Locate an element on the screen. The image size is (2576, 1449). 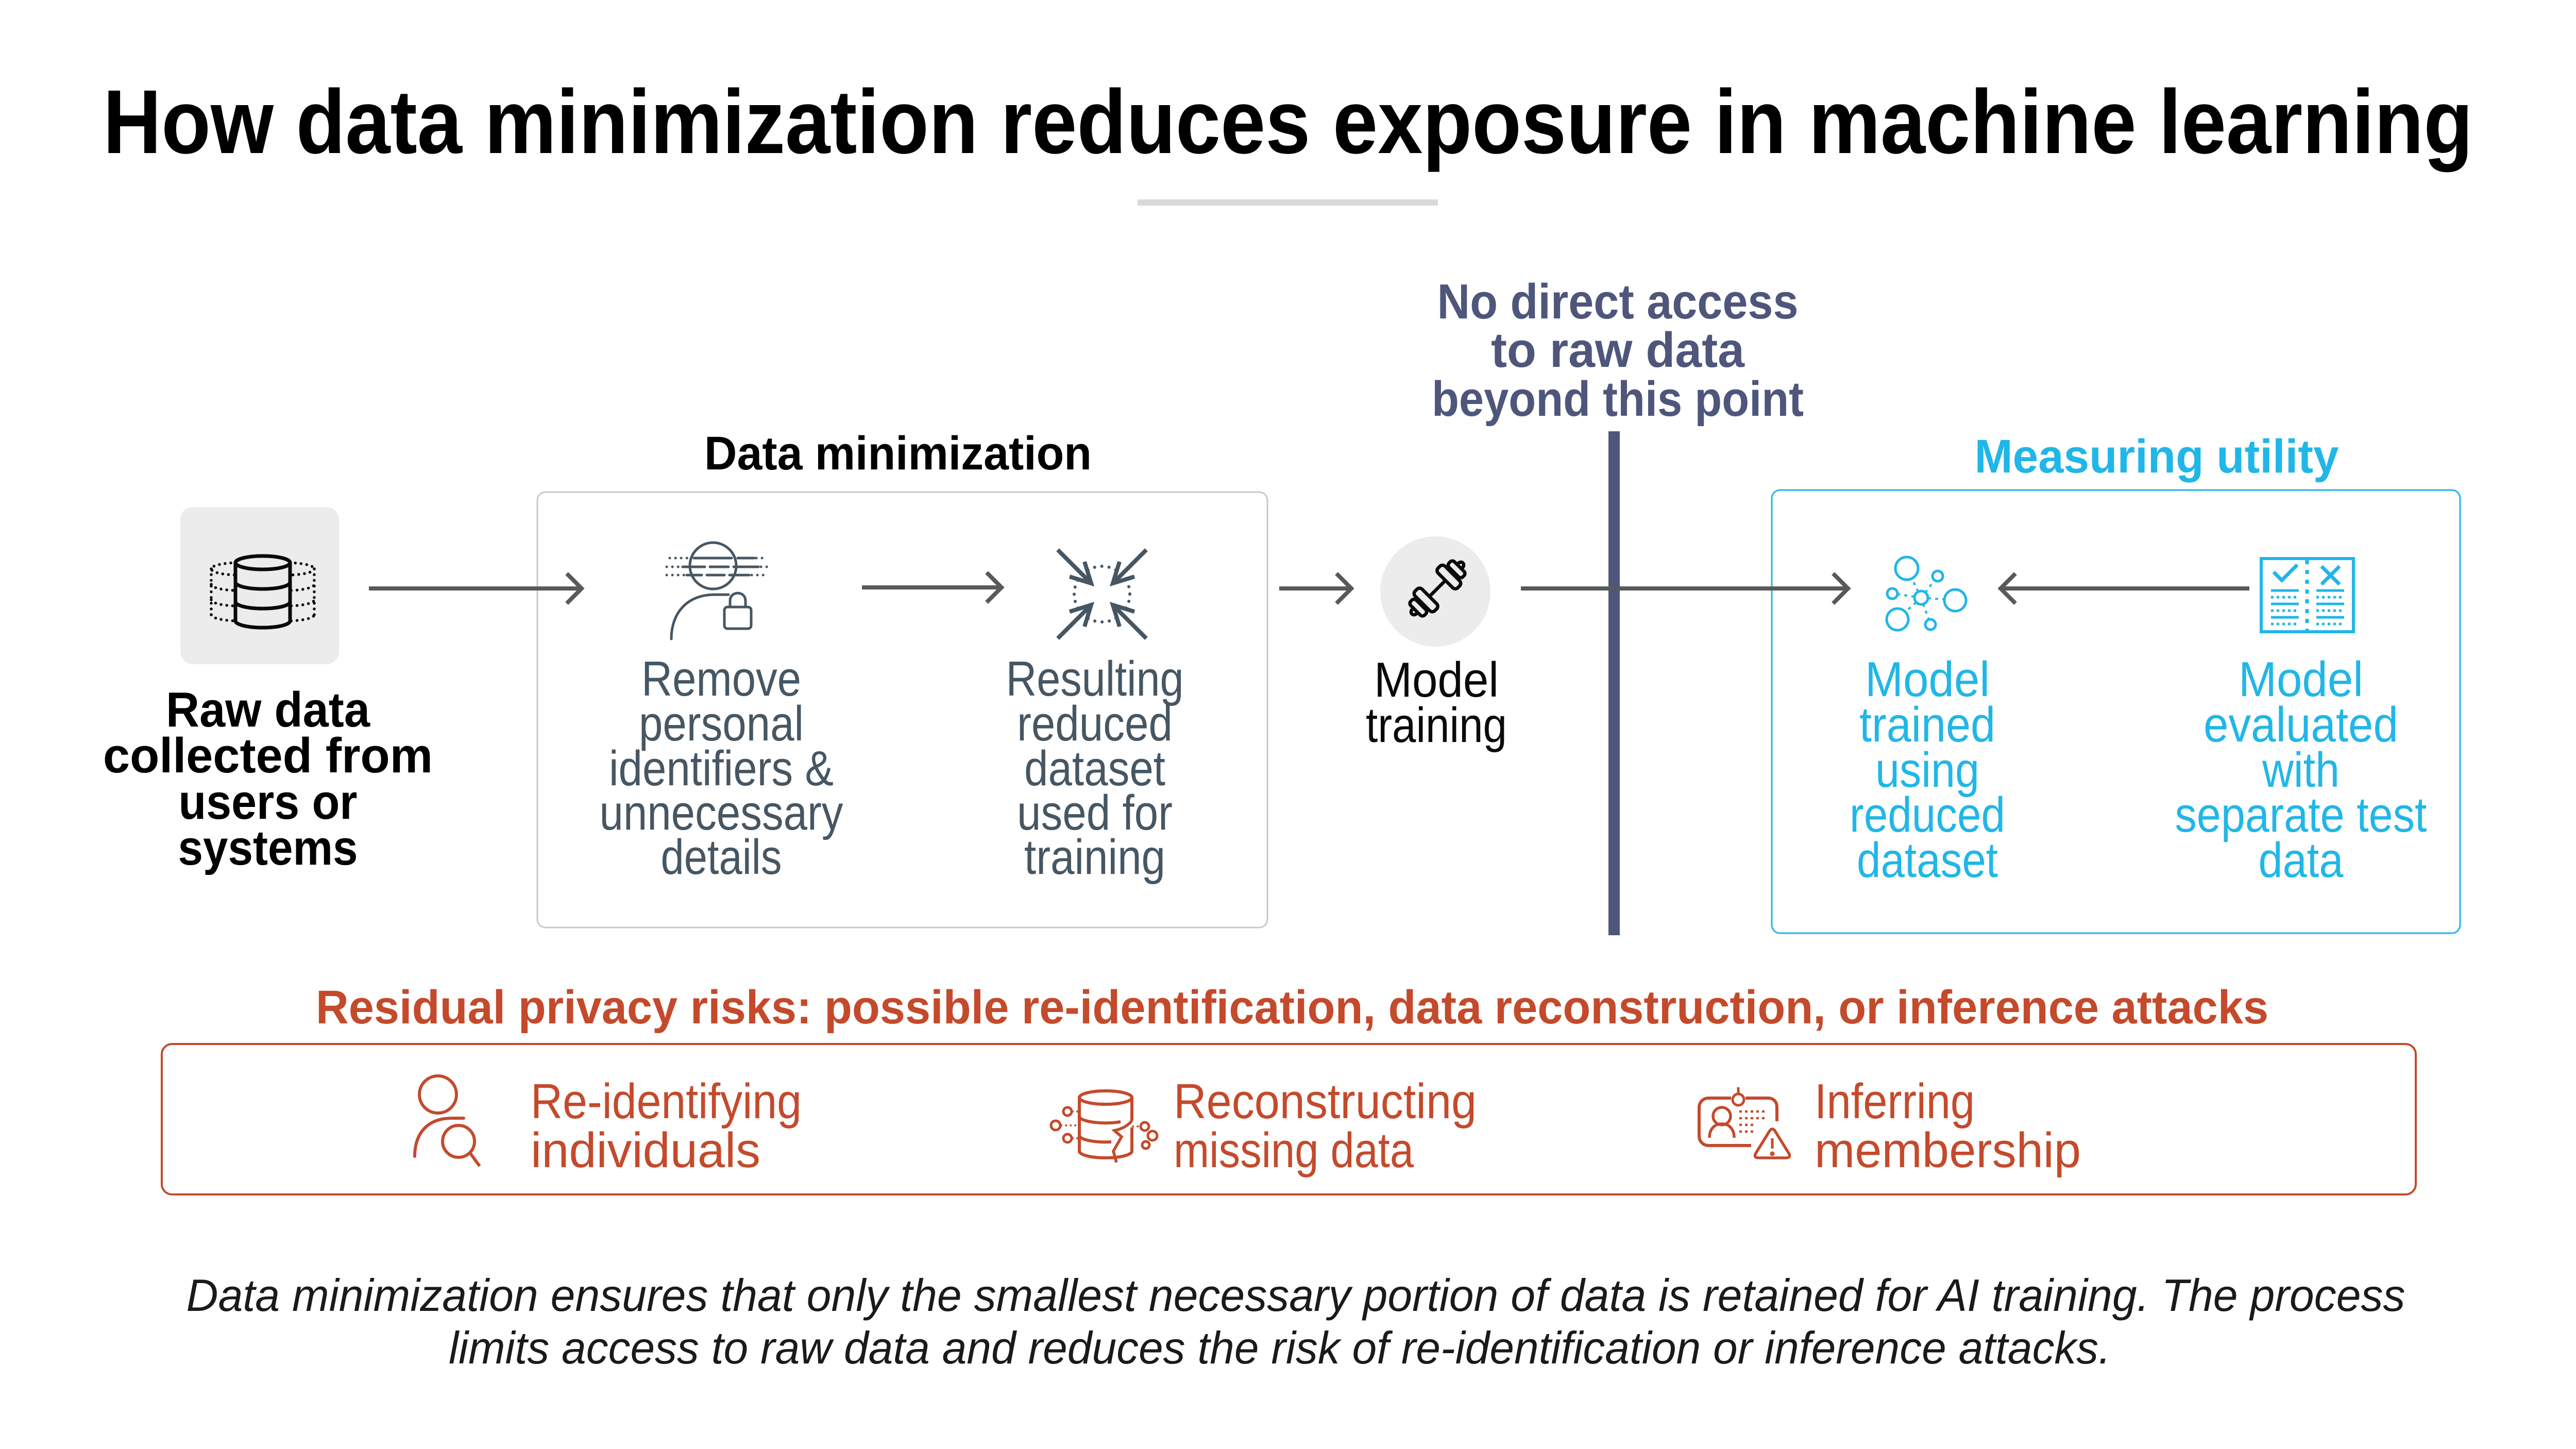
svg-text: personal is located at coordinates (721, 723).